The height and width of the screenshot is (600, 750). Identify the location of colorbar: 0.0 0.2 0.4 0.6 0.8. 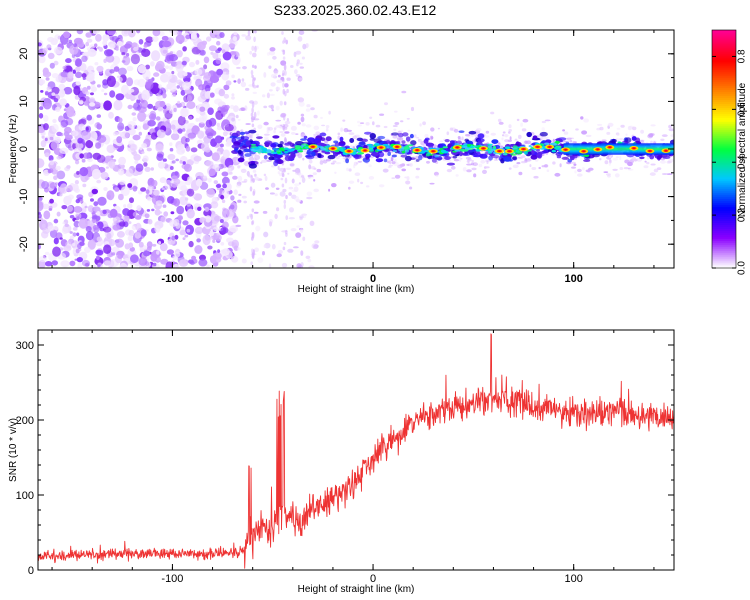
(729, 152).